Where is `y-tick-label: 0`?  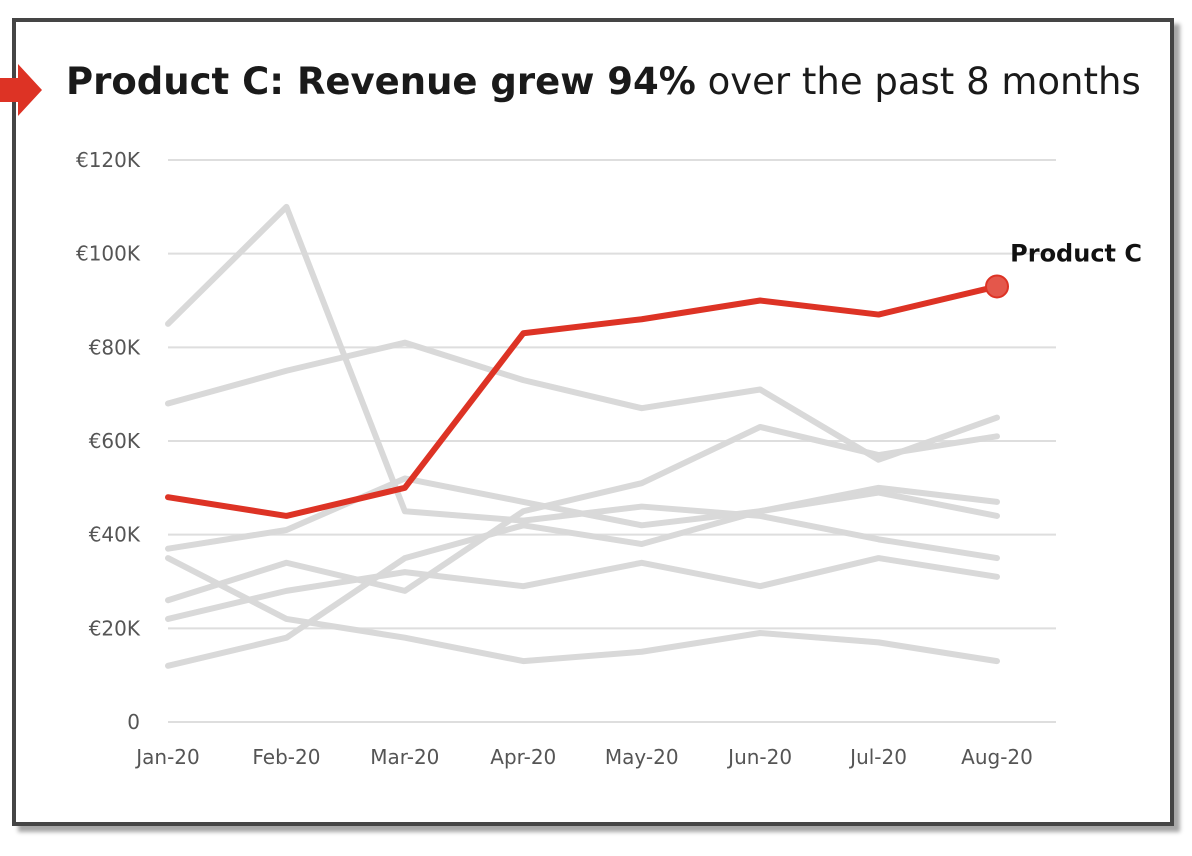
y-tick-label: 0 is located at coordinates (133, 722).